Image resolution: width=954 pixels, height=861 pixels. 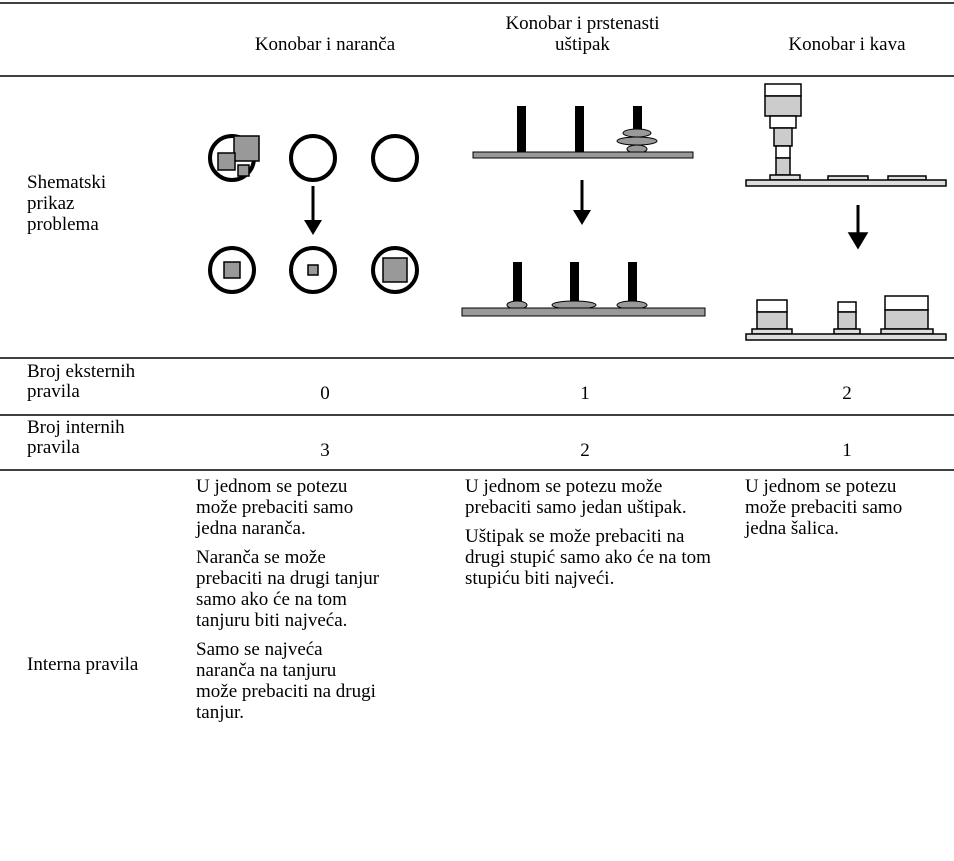 I want to click on donut-diagram, so click(x=583, y=211).